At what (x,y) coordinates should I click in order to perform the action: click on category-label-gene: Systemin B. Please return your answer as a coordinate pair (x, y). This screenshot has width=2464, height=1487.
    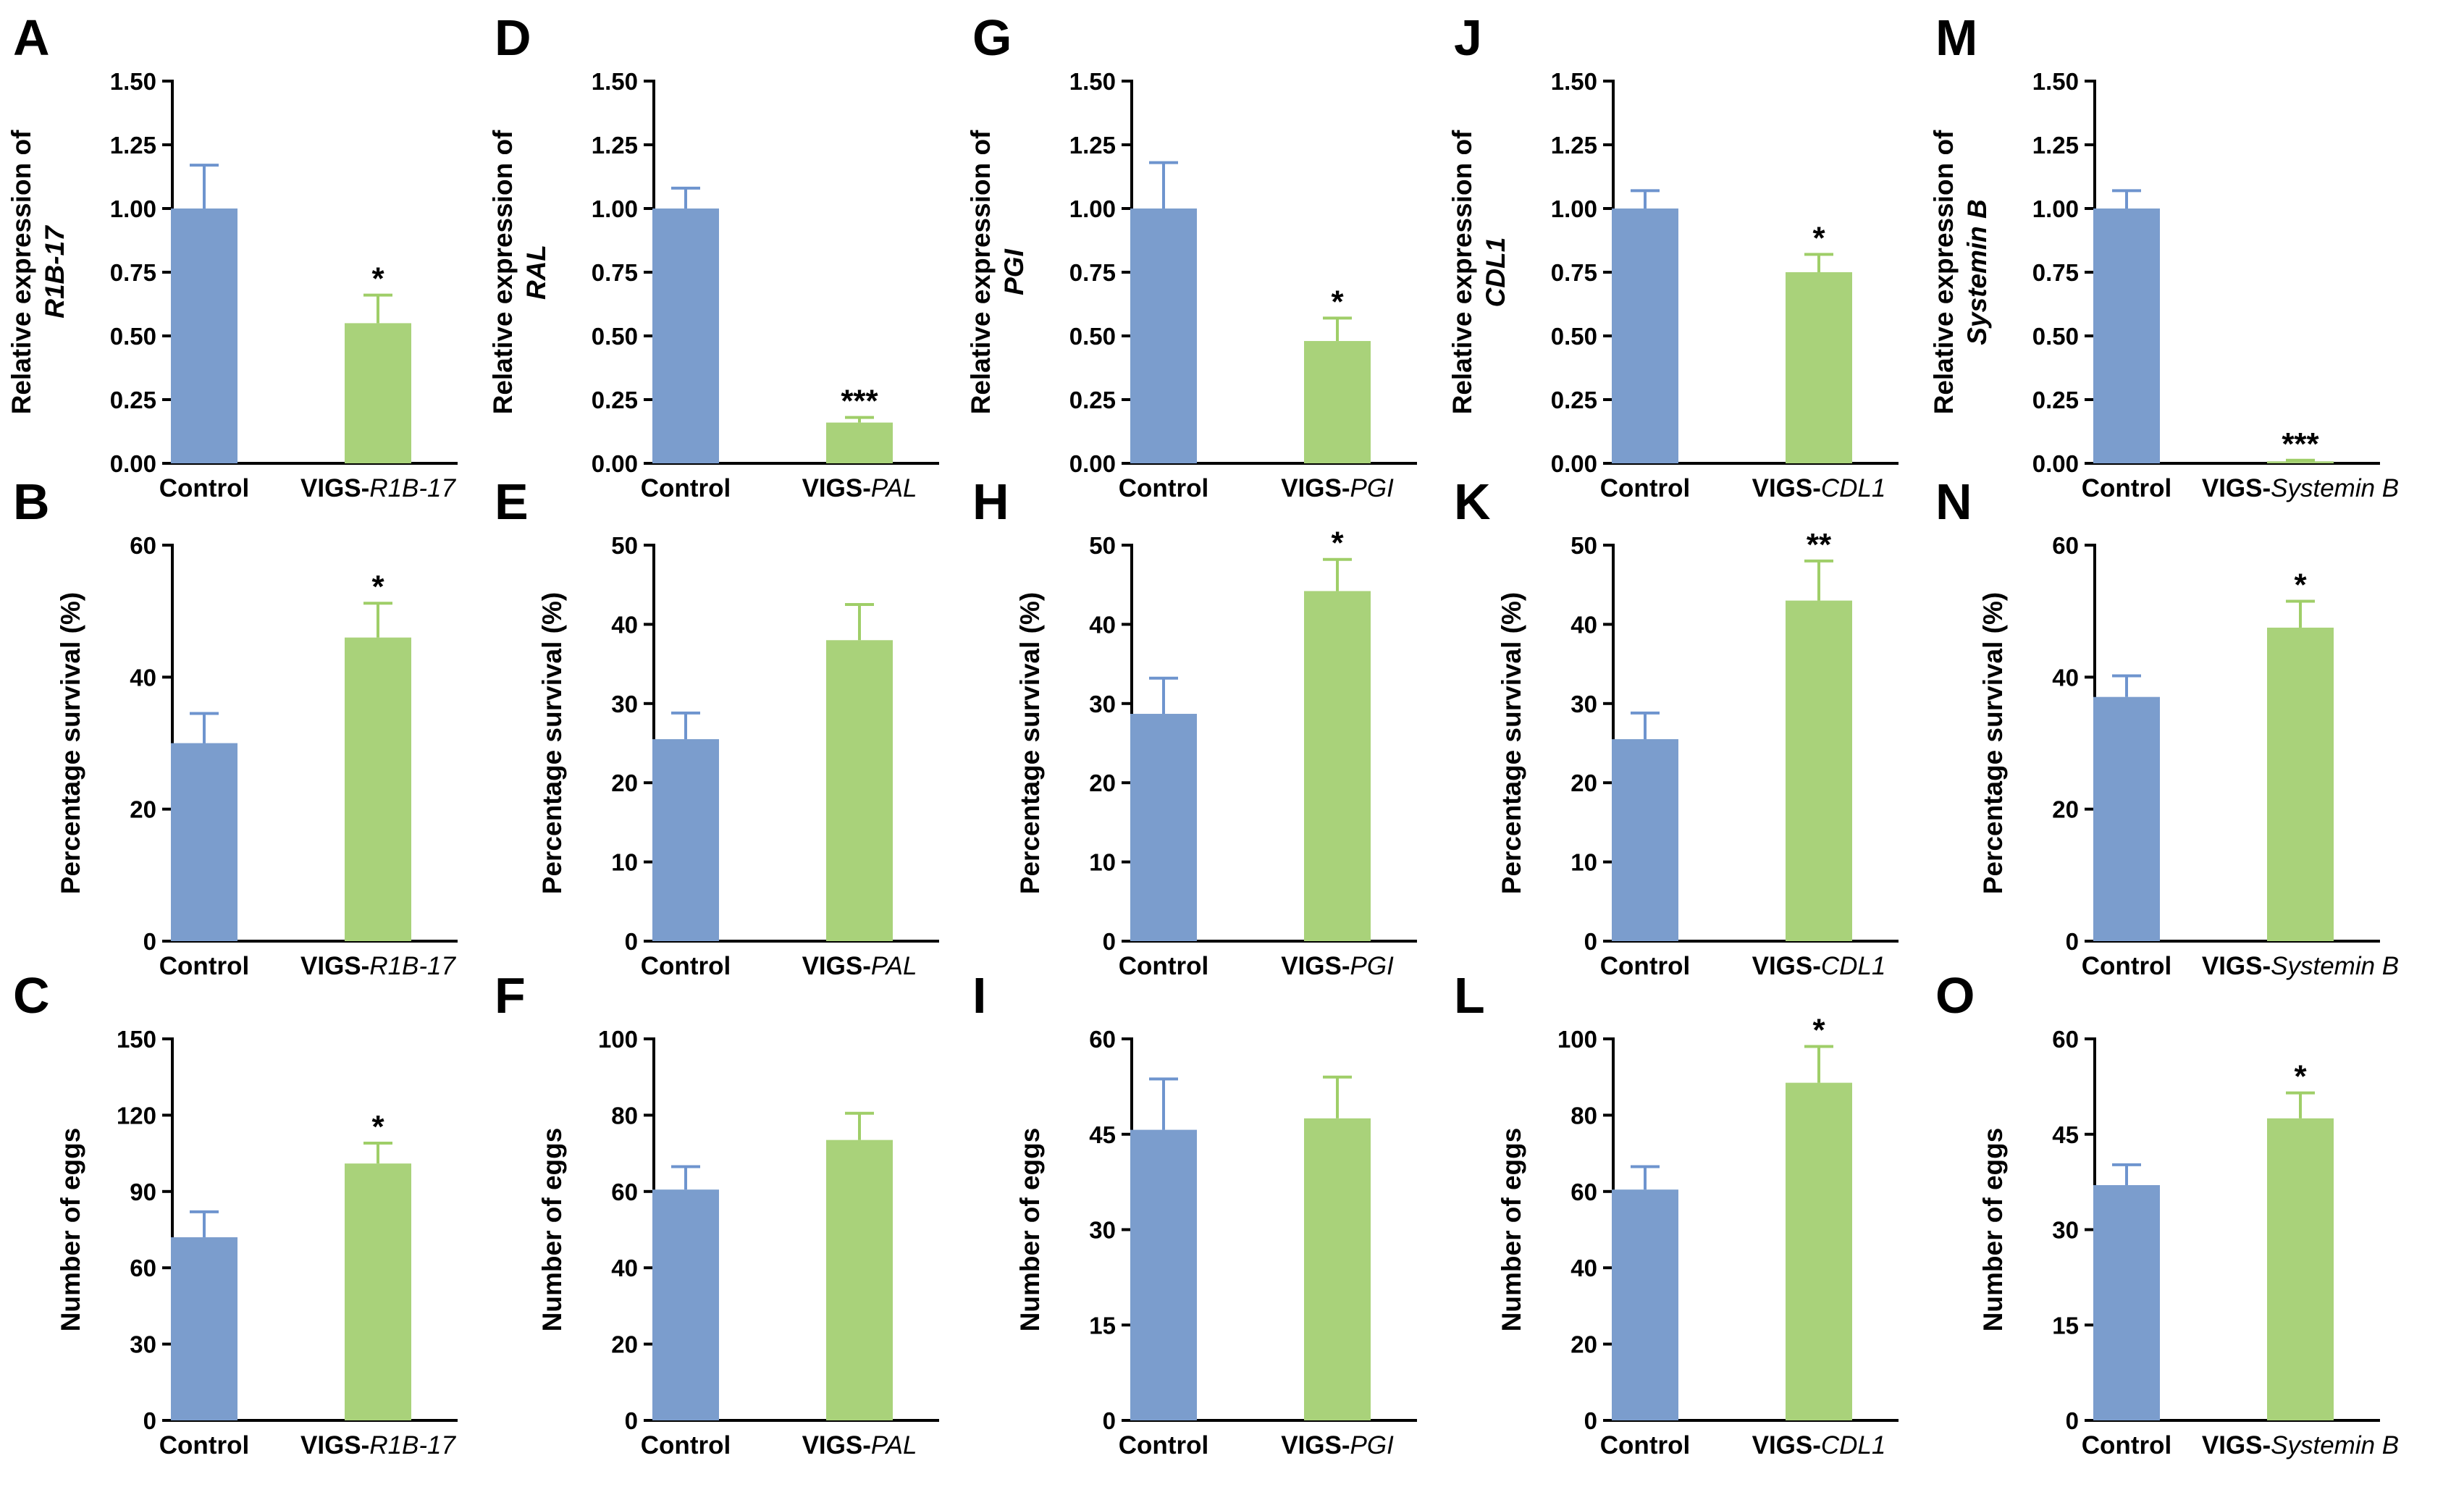
    Looking at the image, I should click on (2335, 1445).